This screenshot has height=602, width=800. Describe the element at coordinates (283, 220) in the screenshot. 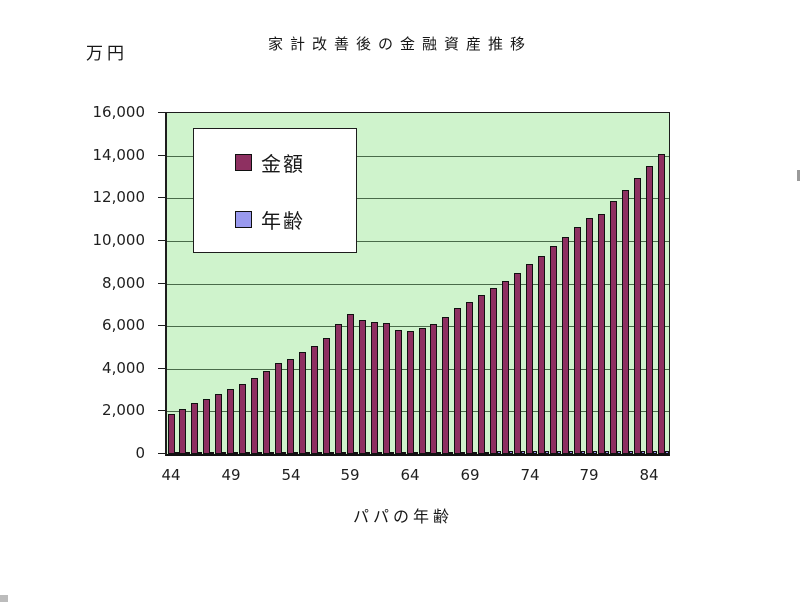

I see `legend-label-age: 年齢` at that location.